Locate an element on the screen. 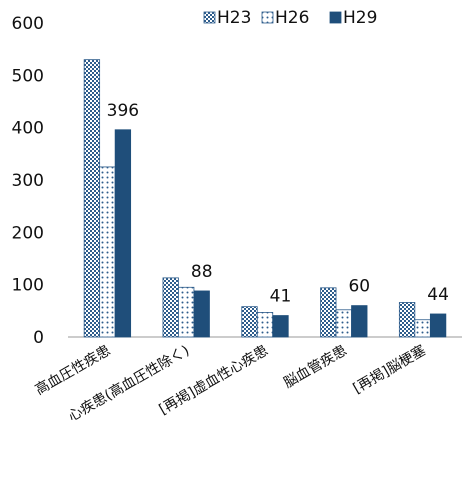 Image resolution: width=471 pixels, height=481 pixels. y-tick-label: 500 is located at coordinates (28, 76).